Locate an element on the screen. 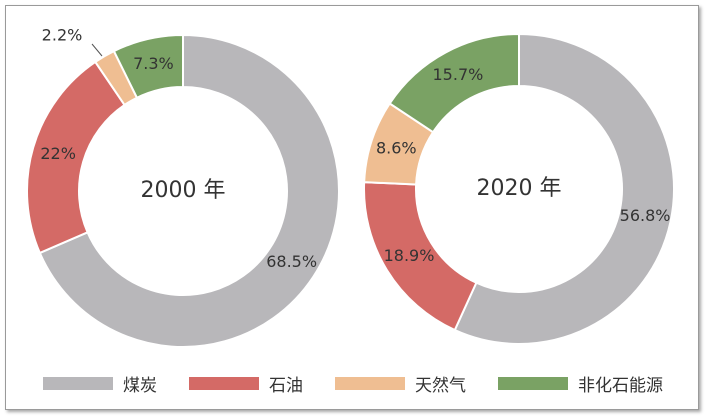 The width and height of the screenshot is (706, 417). slice-label-oil: 22% is located at coordinates (58, 153).